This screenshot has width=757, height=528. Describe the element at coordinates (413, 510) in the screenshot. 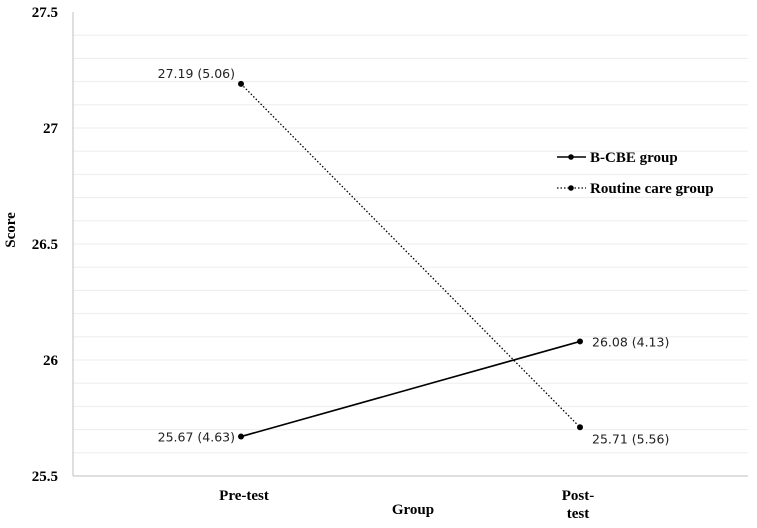

I see `x-axis-title: Group` at that location.